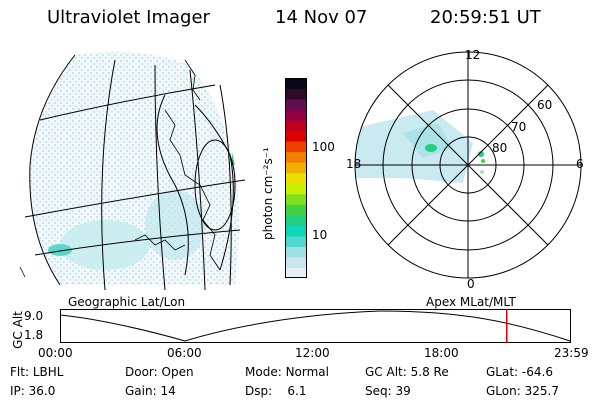  I want to click on seq-label: Seq:, so click(378, 391).